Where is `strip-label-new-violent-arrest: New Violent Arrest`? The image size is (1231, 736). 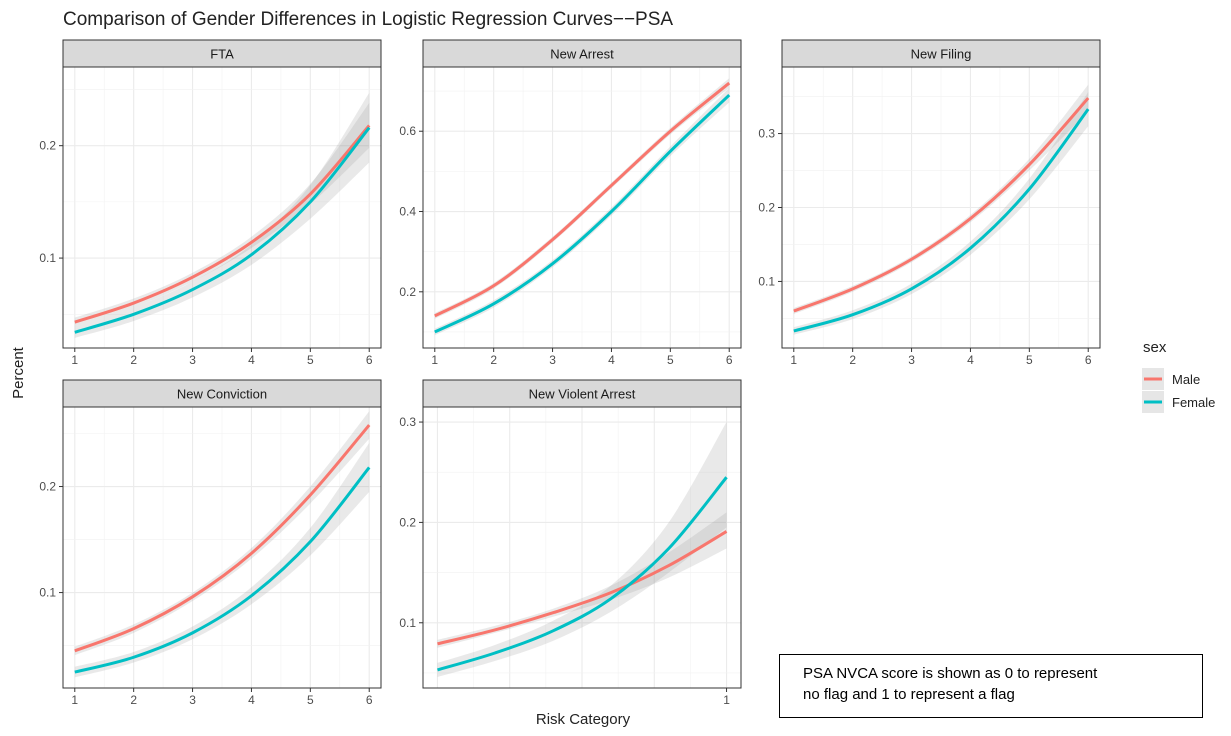
strip-label-new-violent-arrest: New Violent Arrest is located at coordinates (582, 394).